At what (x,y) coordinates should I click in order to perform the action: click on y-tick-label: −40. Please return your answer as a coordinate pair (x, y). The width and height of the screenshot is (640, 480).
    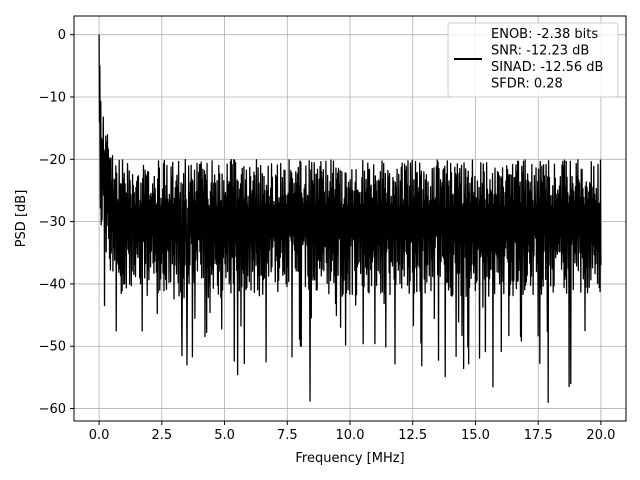
    Looking at the image, I should click on (52, 284).